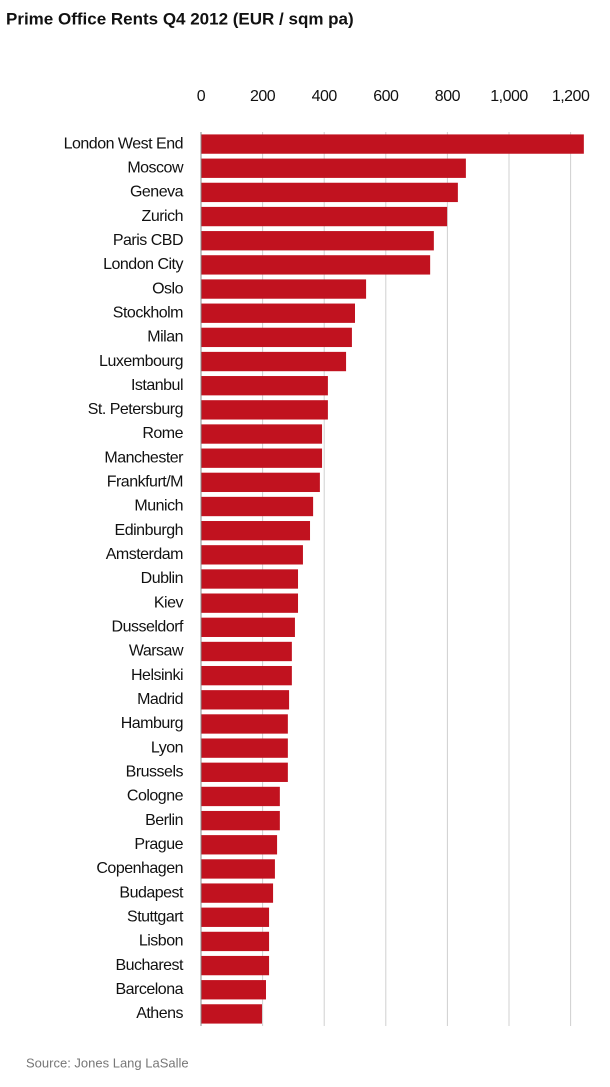 The height and width of the screenshot is (1087, 610). I want to click on y-tick-label: London West End, so click(123, 143).